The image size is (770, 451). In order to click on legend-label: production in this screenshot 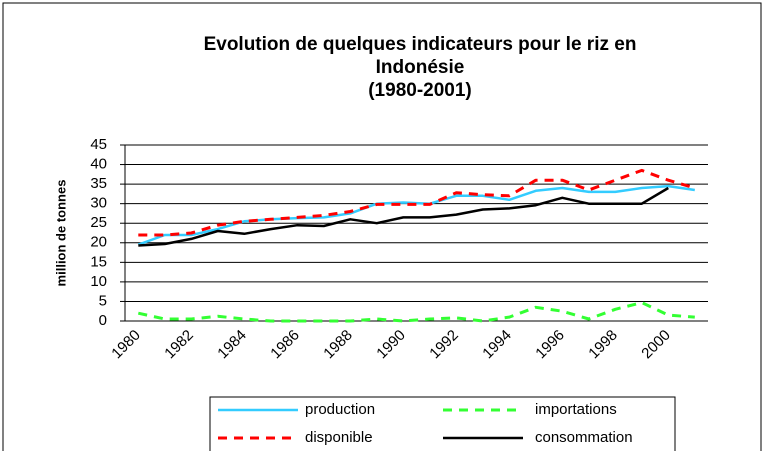, I will do `click(340, 409)`.